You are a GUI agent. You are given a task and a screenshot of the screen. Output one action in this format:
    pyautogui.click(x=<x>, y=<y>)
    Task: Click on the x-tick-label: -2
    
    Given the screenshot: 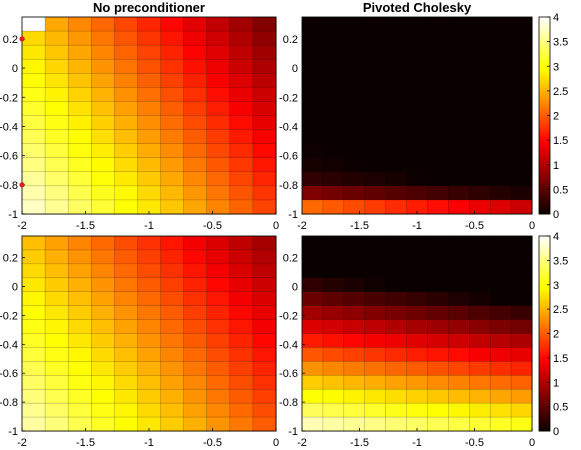 What is the action you would take?
    pyautogui.click(x=22, y=443)
    